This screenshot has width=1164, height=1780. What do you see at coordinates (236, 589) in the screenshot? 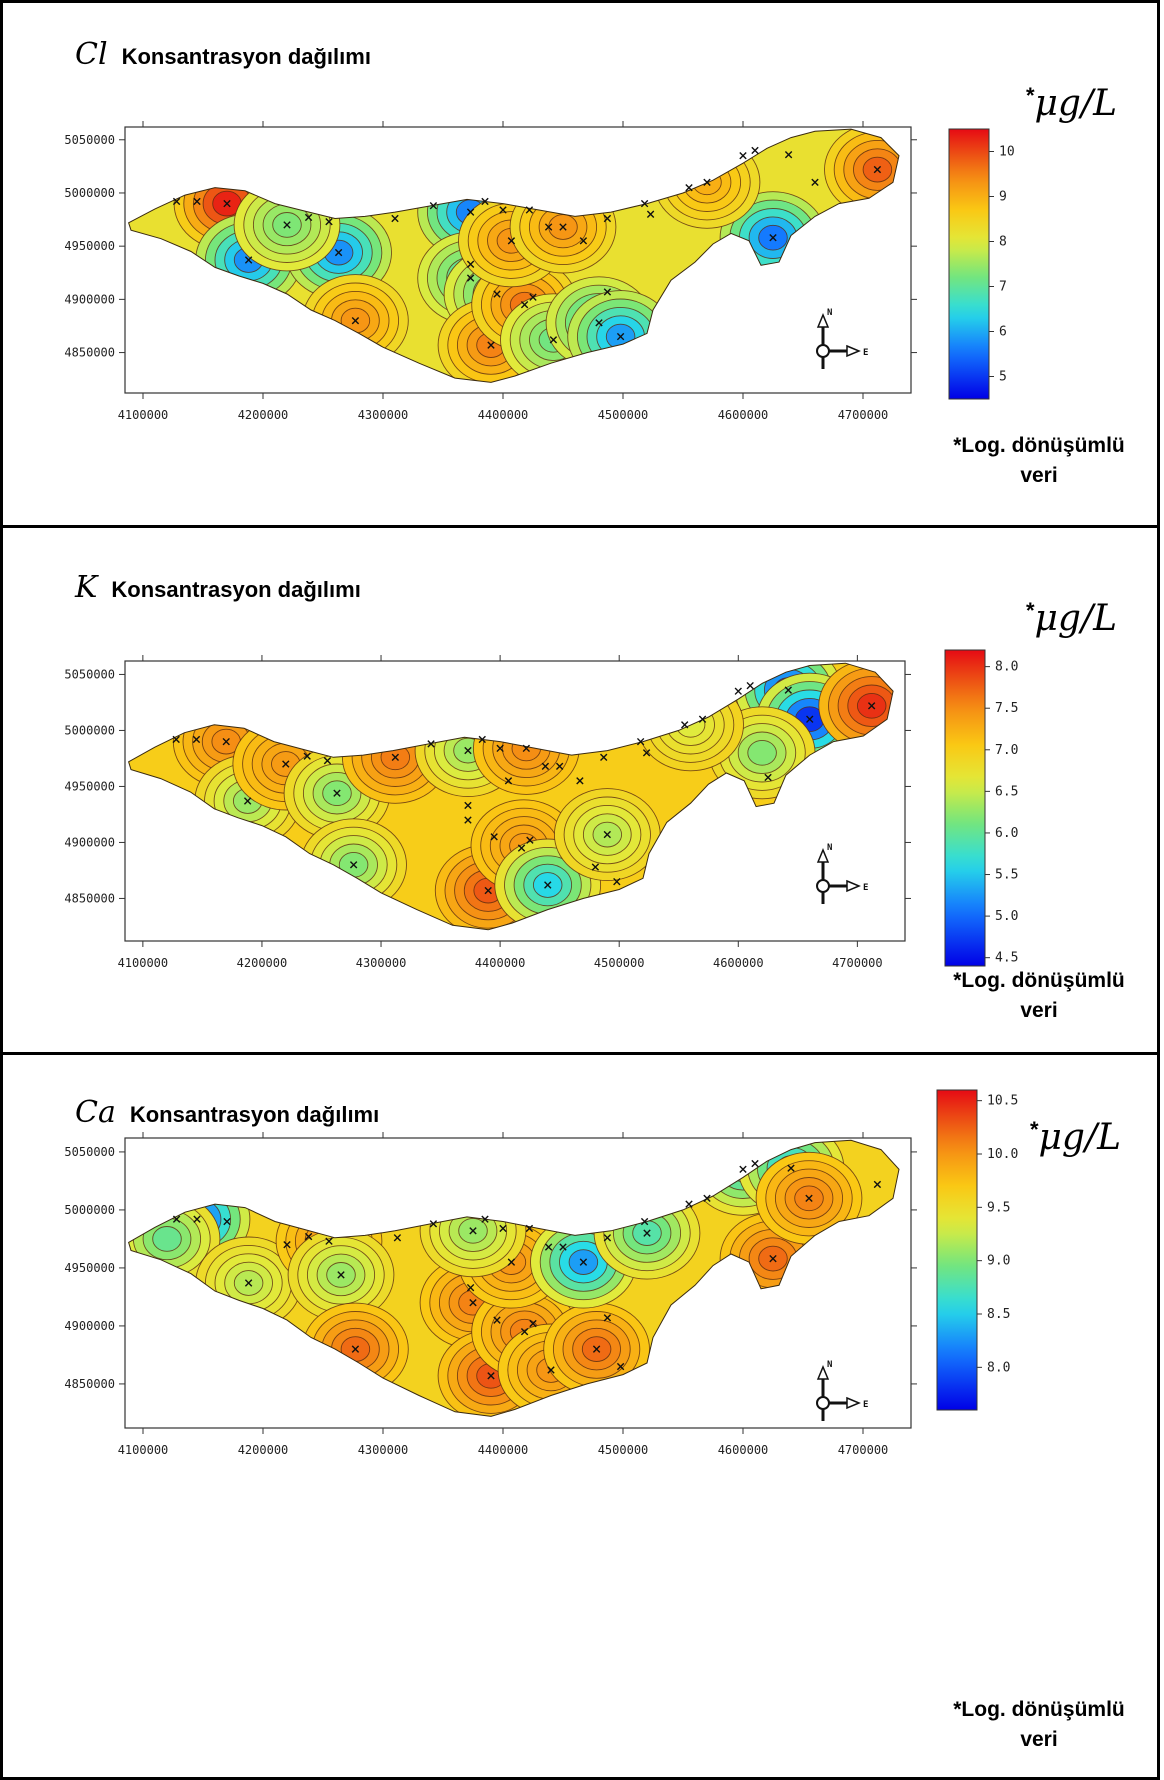
I see `k-title-text: Konsantrasyon dağılımı` at bounding box center [236, 589].